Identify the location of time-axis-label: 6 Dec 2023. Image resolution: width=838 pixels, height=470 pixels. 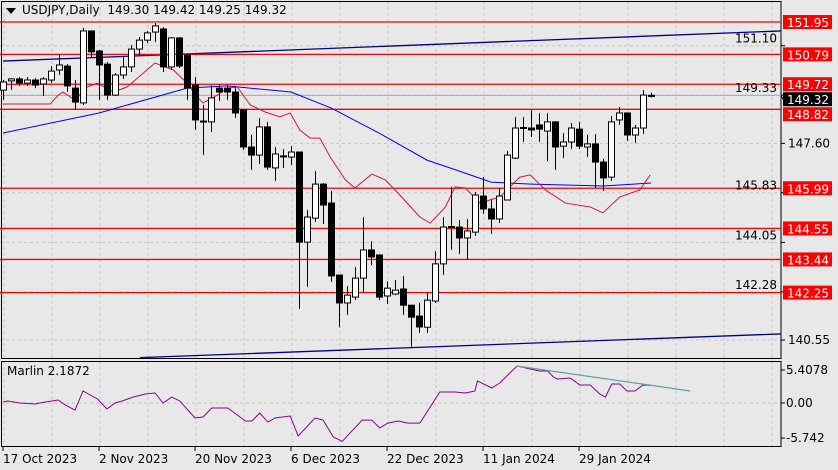
(325, 459).